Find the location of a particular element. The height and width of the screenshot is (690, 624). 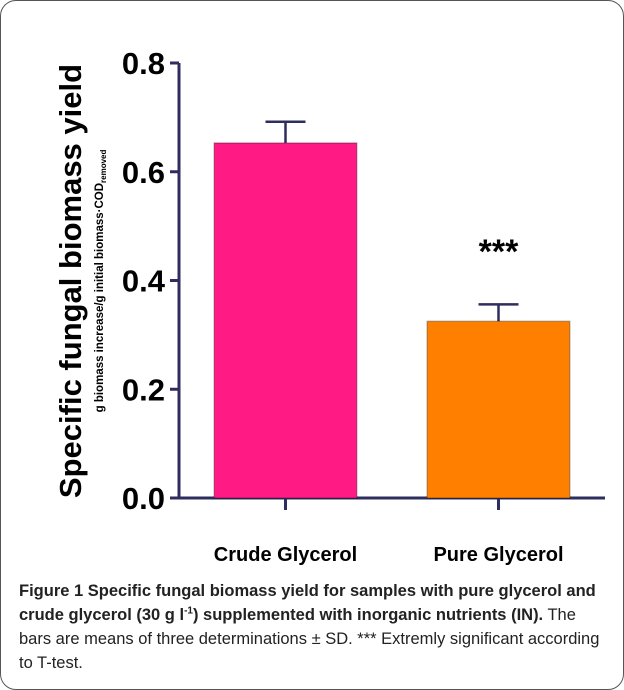

x-tick-label: Crude Glycerol is located at coordinates (285, 555).